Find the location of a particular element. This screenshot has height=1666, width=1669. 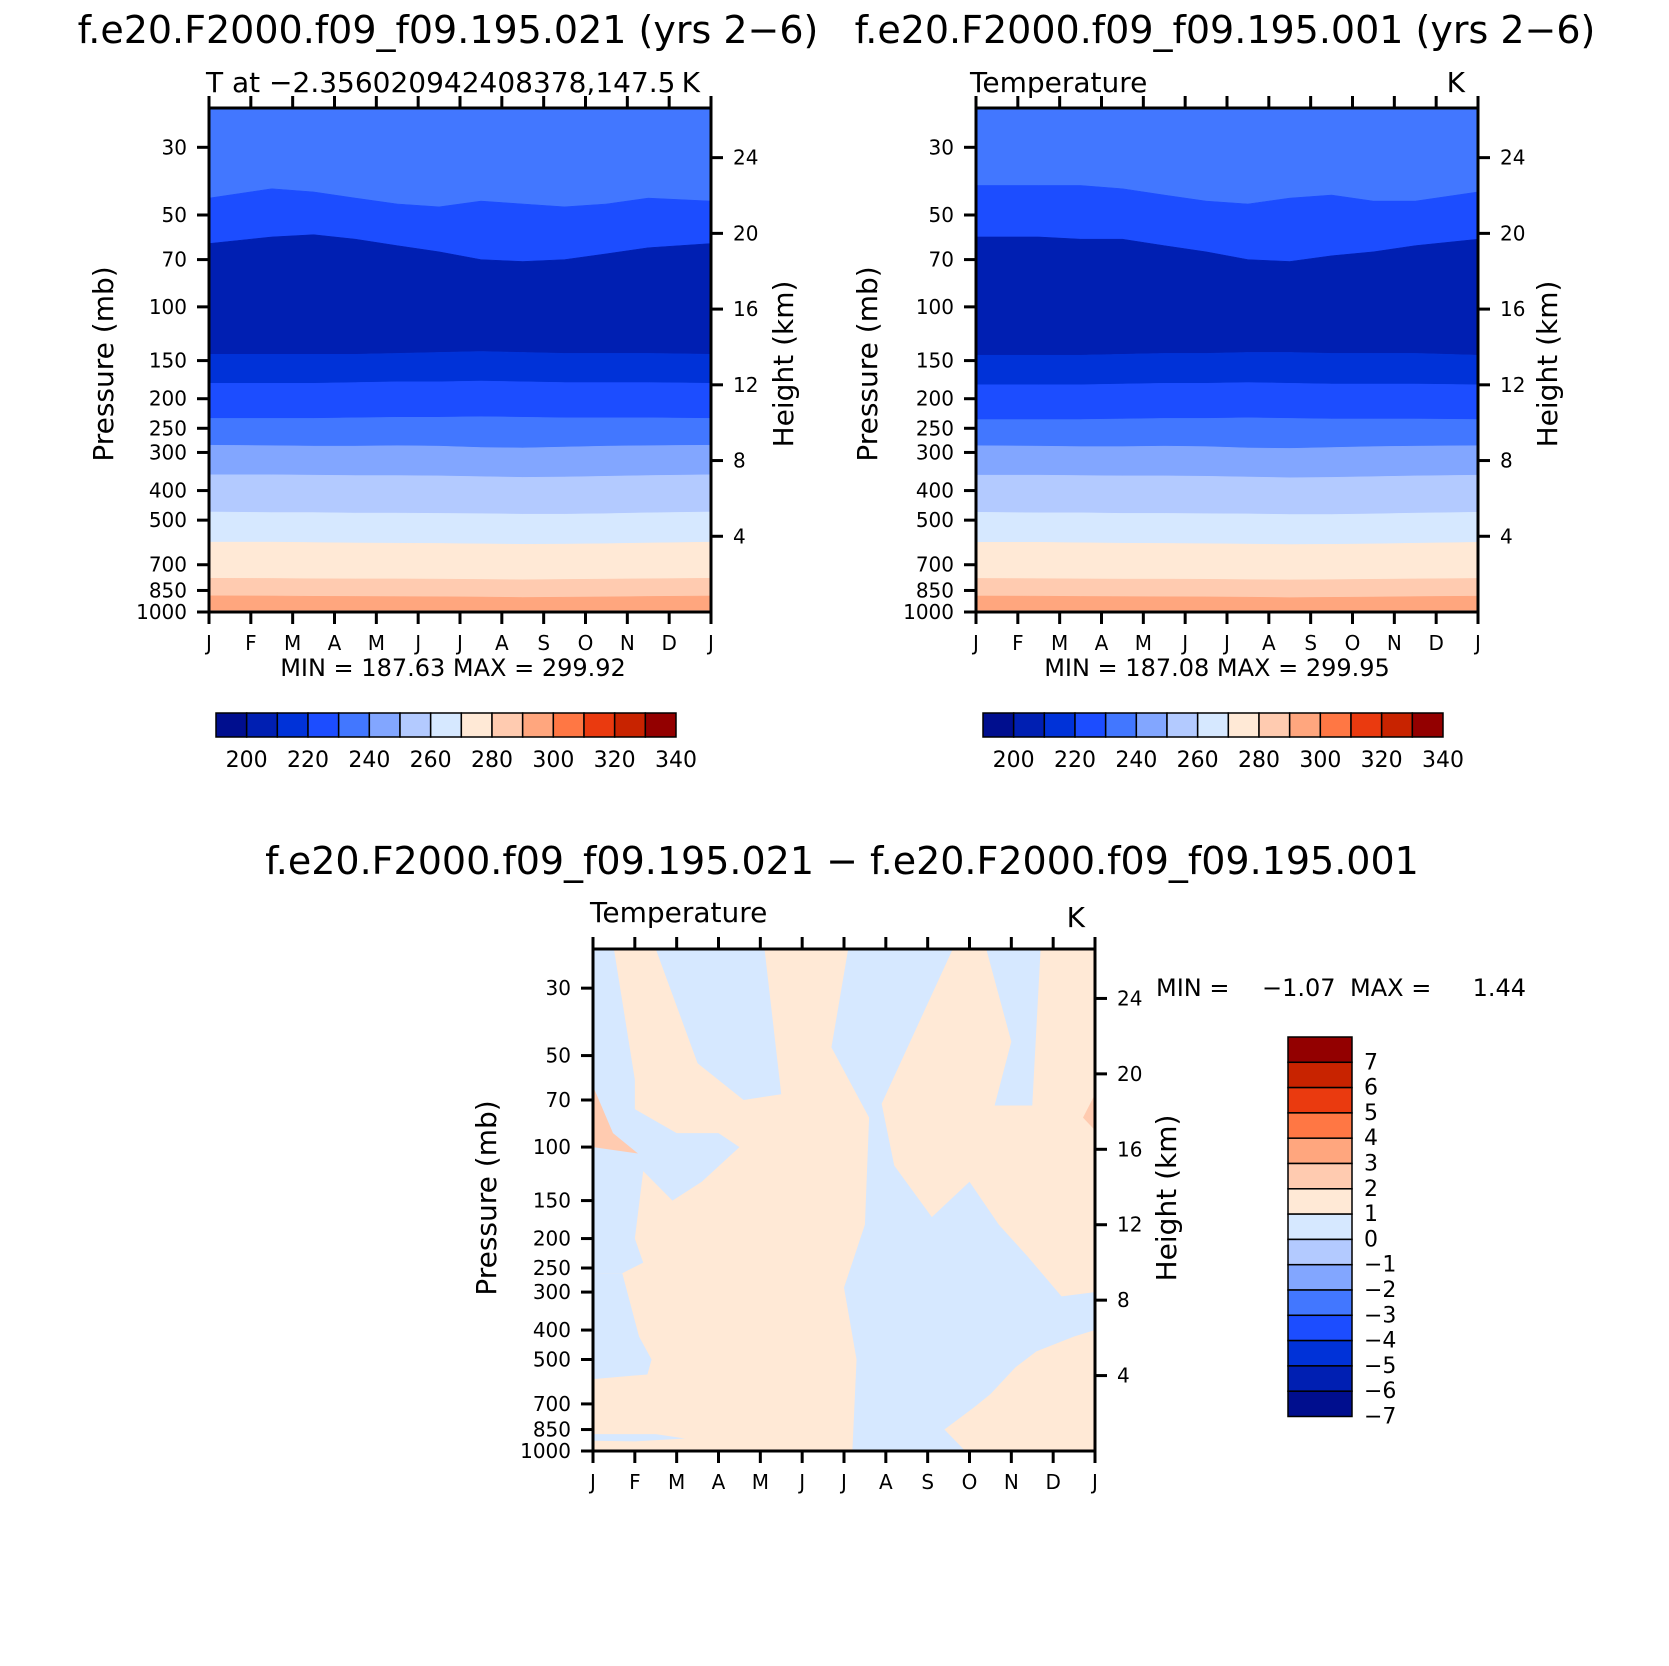

y-tick-label: 30 is located at coordinates (941, 147).